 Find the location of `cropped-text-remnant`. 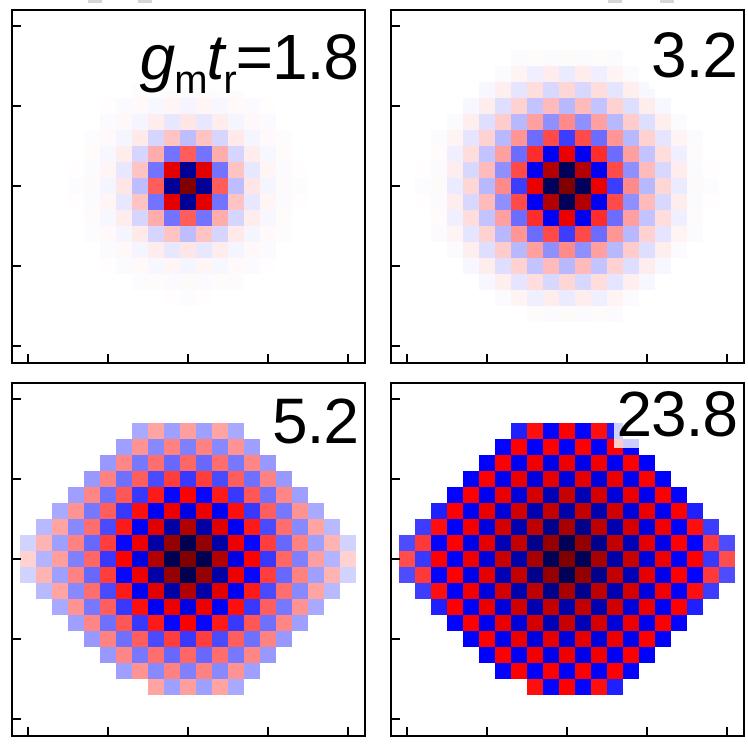

cropped-text-remnant is located at coordinates (145, 1).